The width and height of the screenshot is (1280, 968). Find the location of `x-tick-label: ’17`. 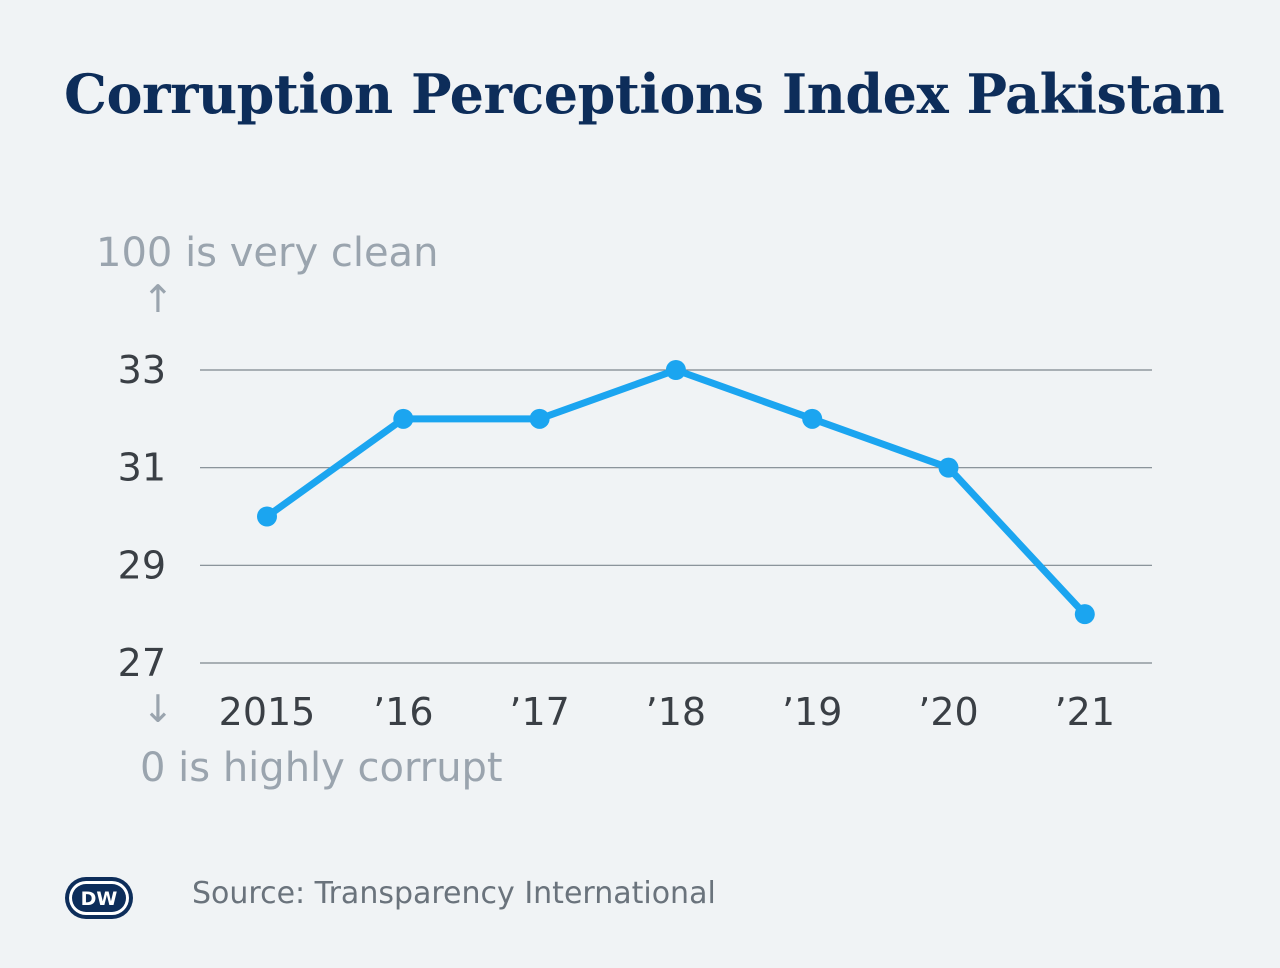

x-tick-label: ’17 is located at coordinates (539, 712).